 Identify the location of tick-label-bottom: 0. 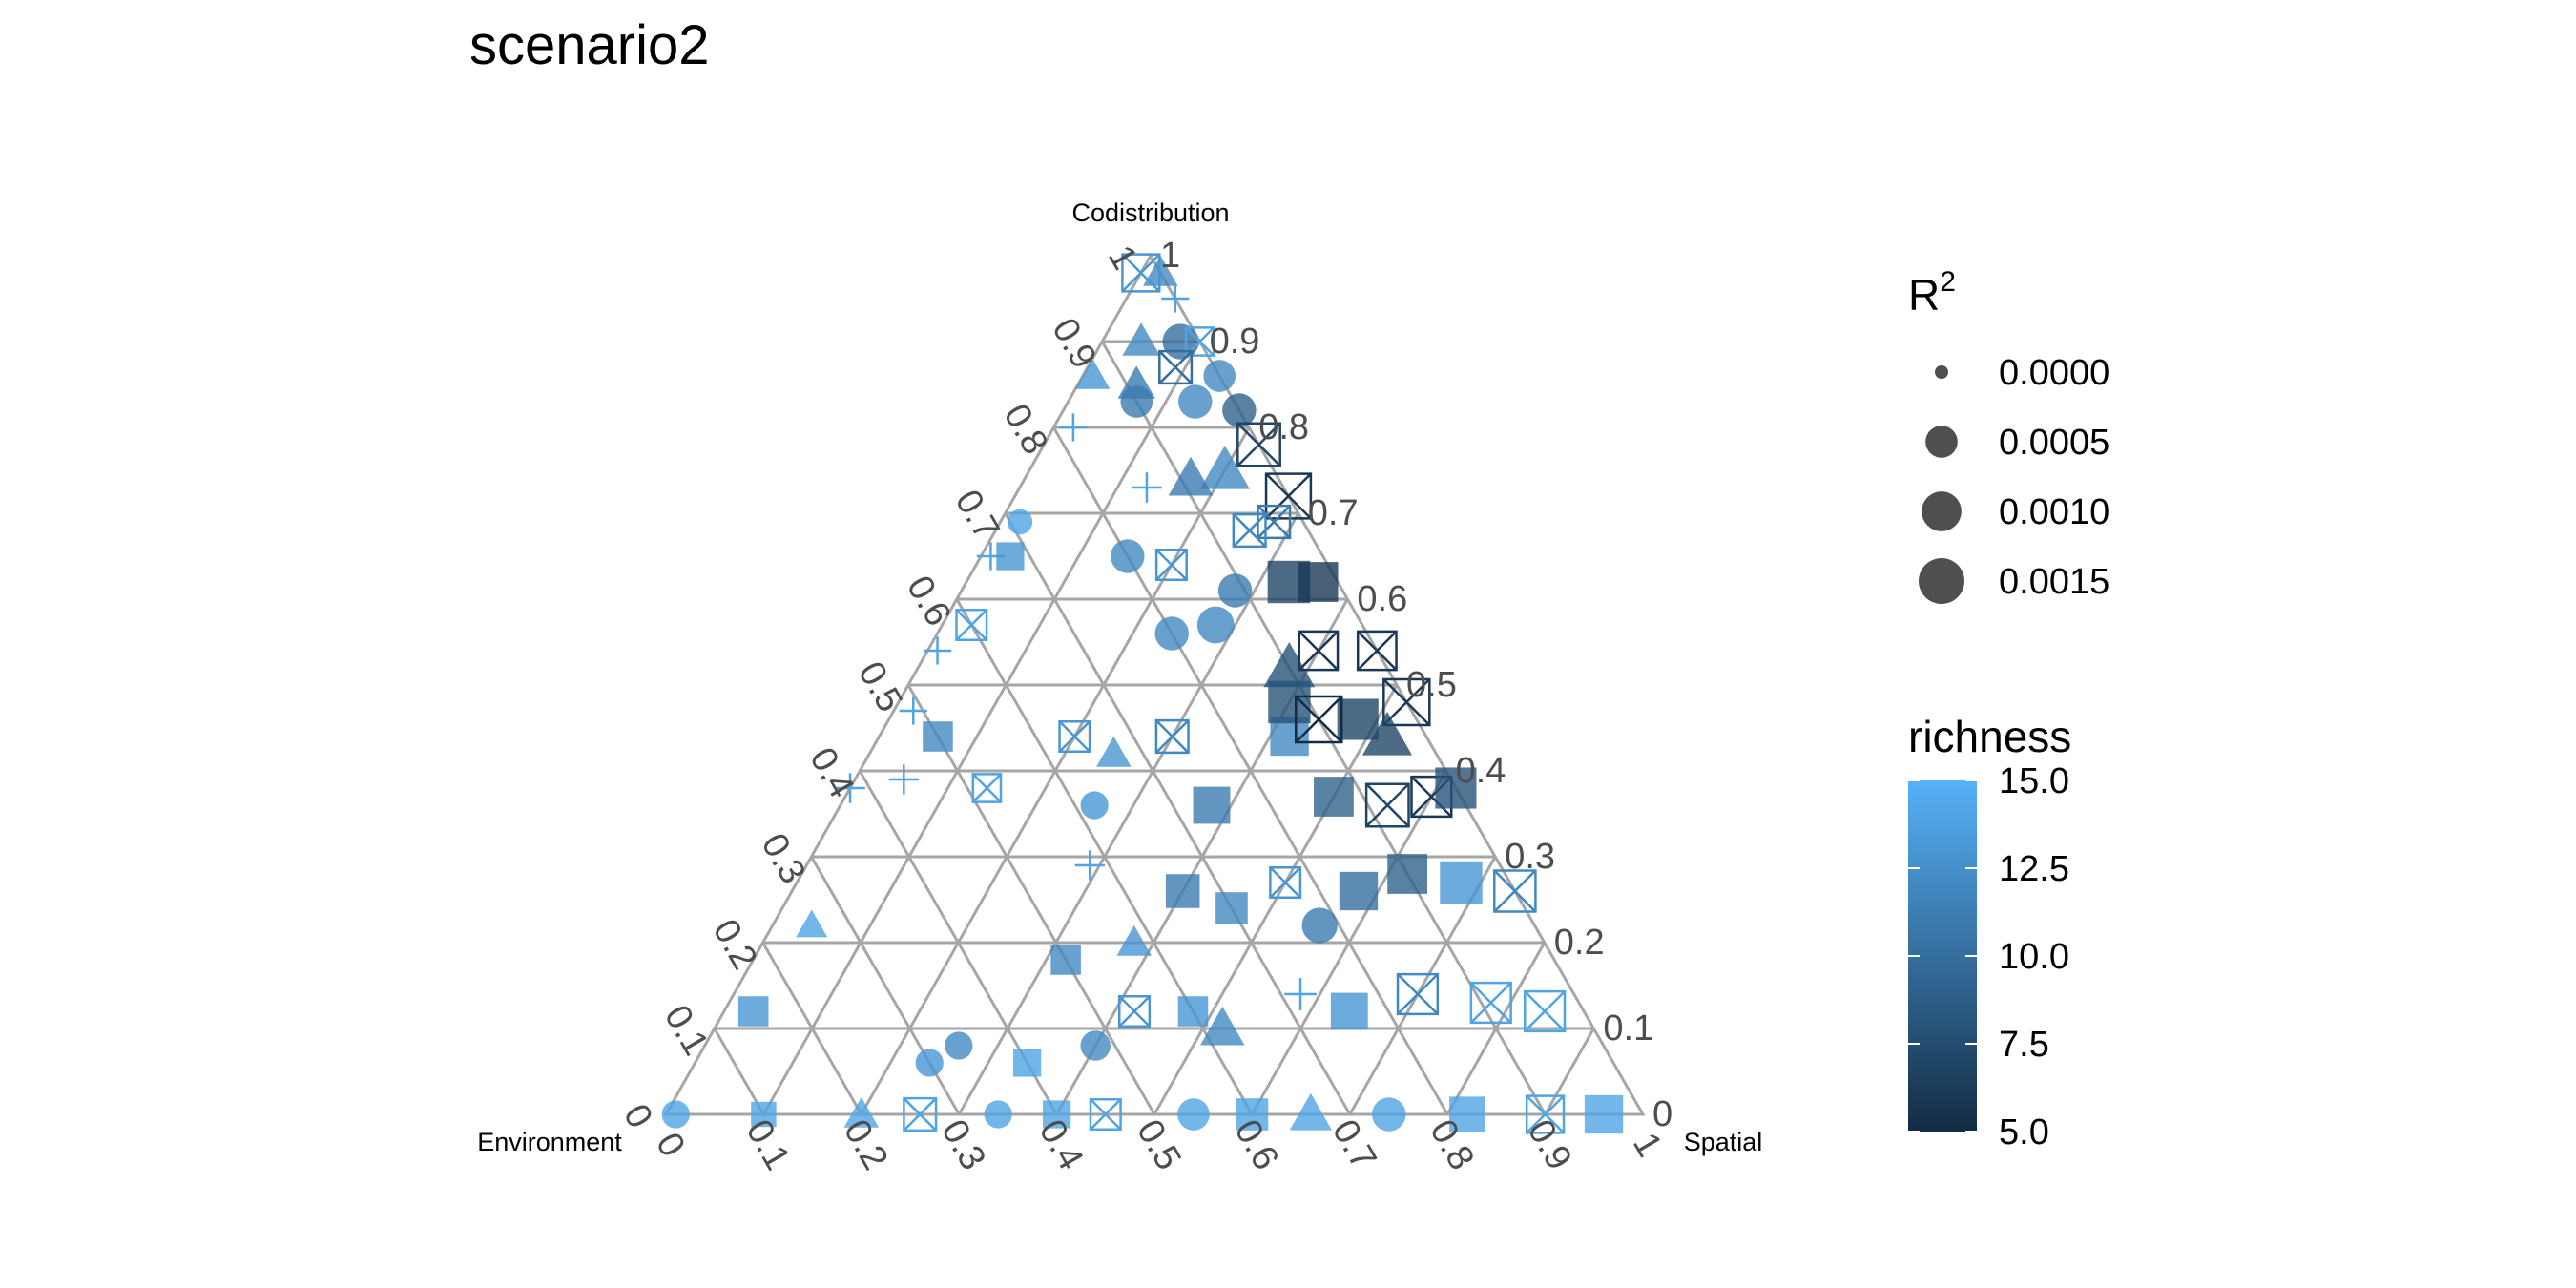
(670, 1144).